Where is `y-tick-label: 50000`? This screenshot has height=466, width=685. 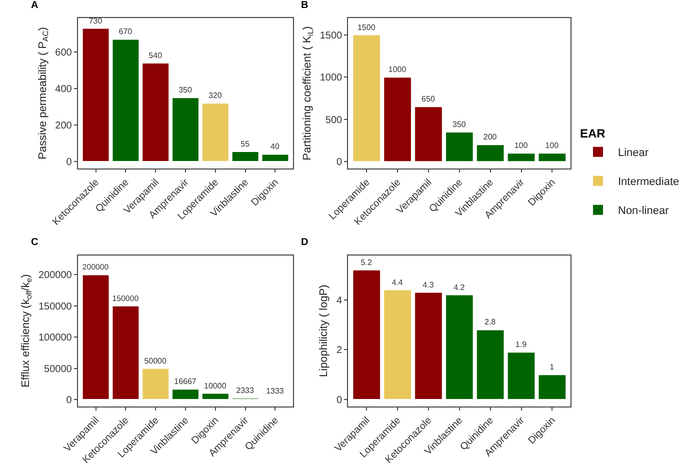 y-tick-label: 50000 is located at coordinates (58, 369).